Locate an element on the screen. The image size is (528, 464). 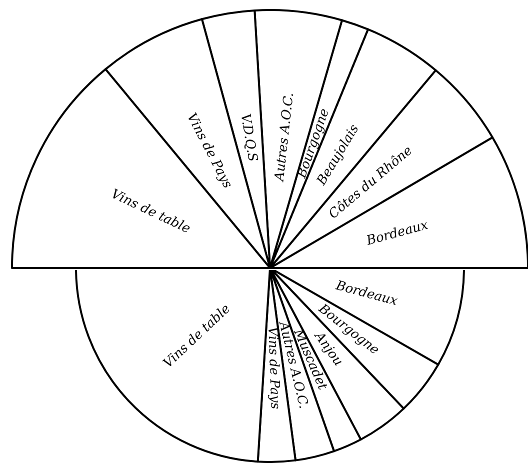
slice-label: V.D.Q.S is located at coordinates (248, 137).